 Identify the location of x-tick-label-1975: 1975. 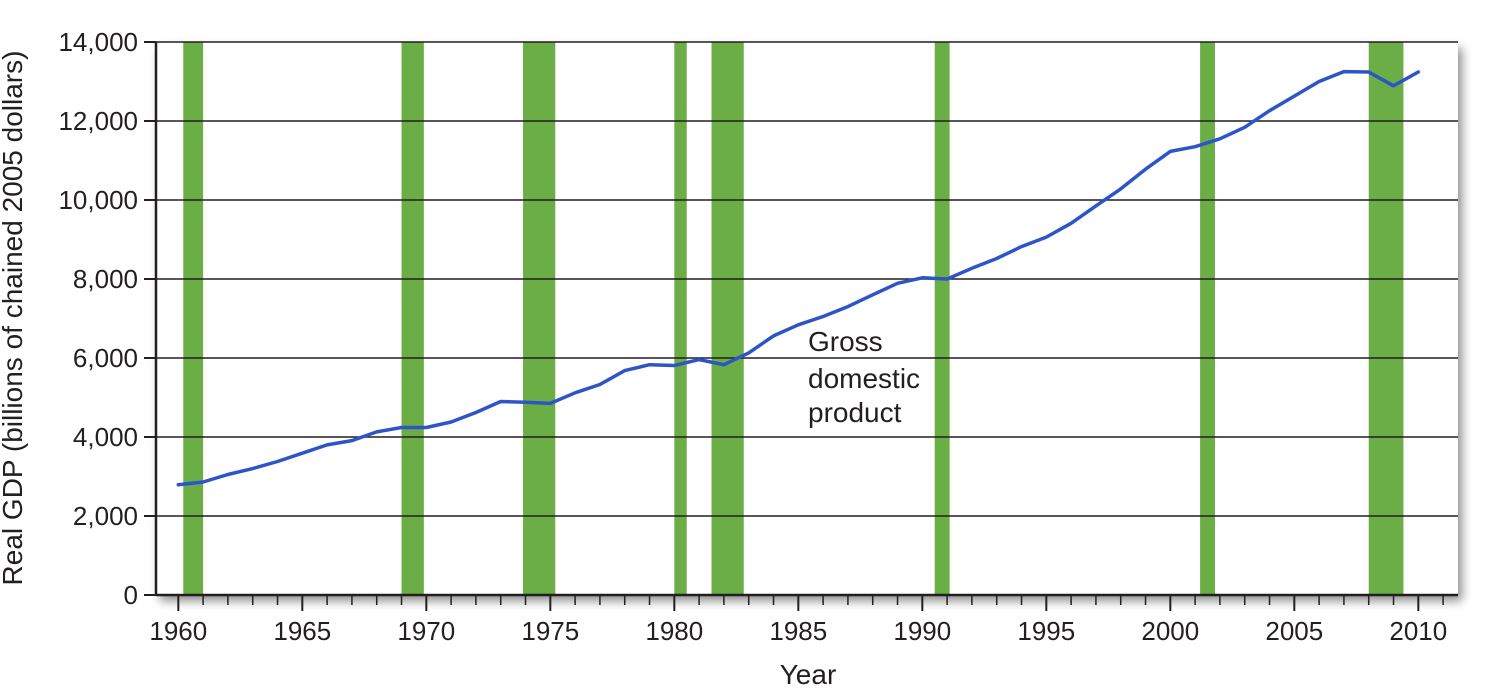
(550, 631).